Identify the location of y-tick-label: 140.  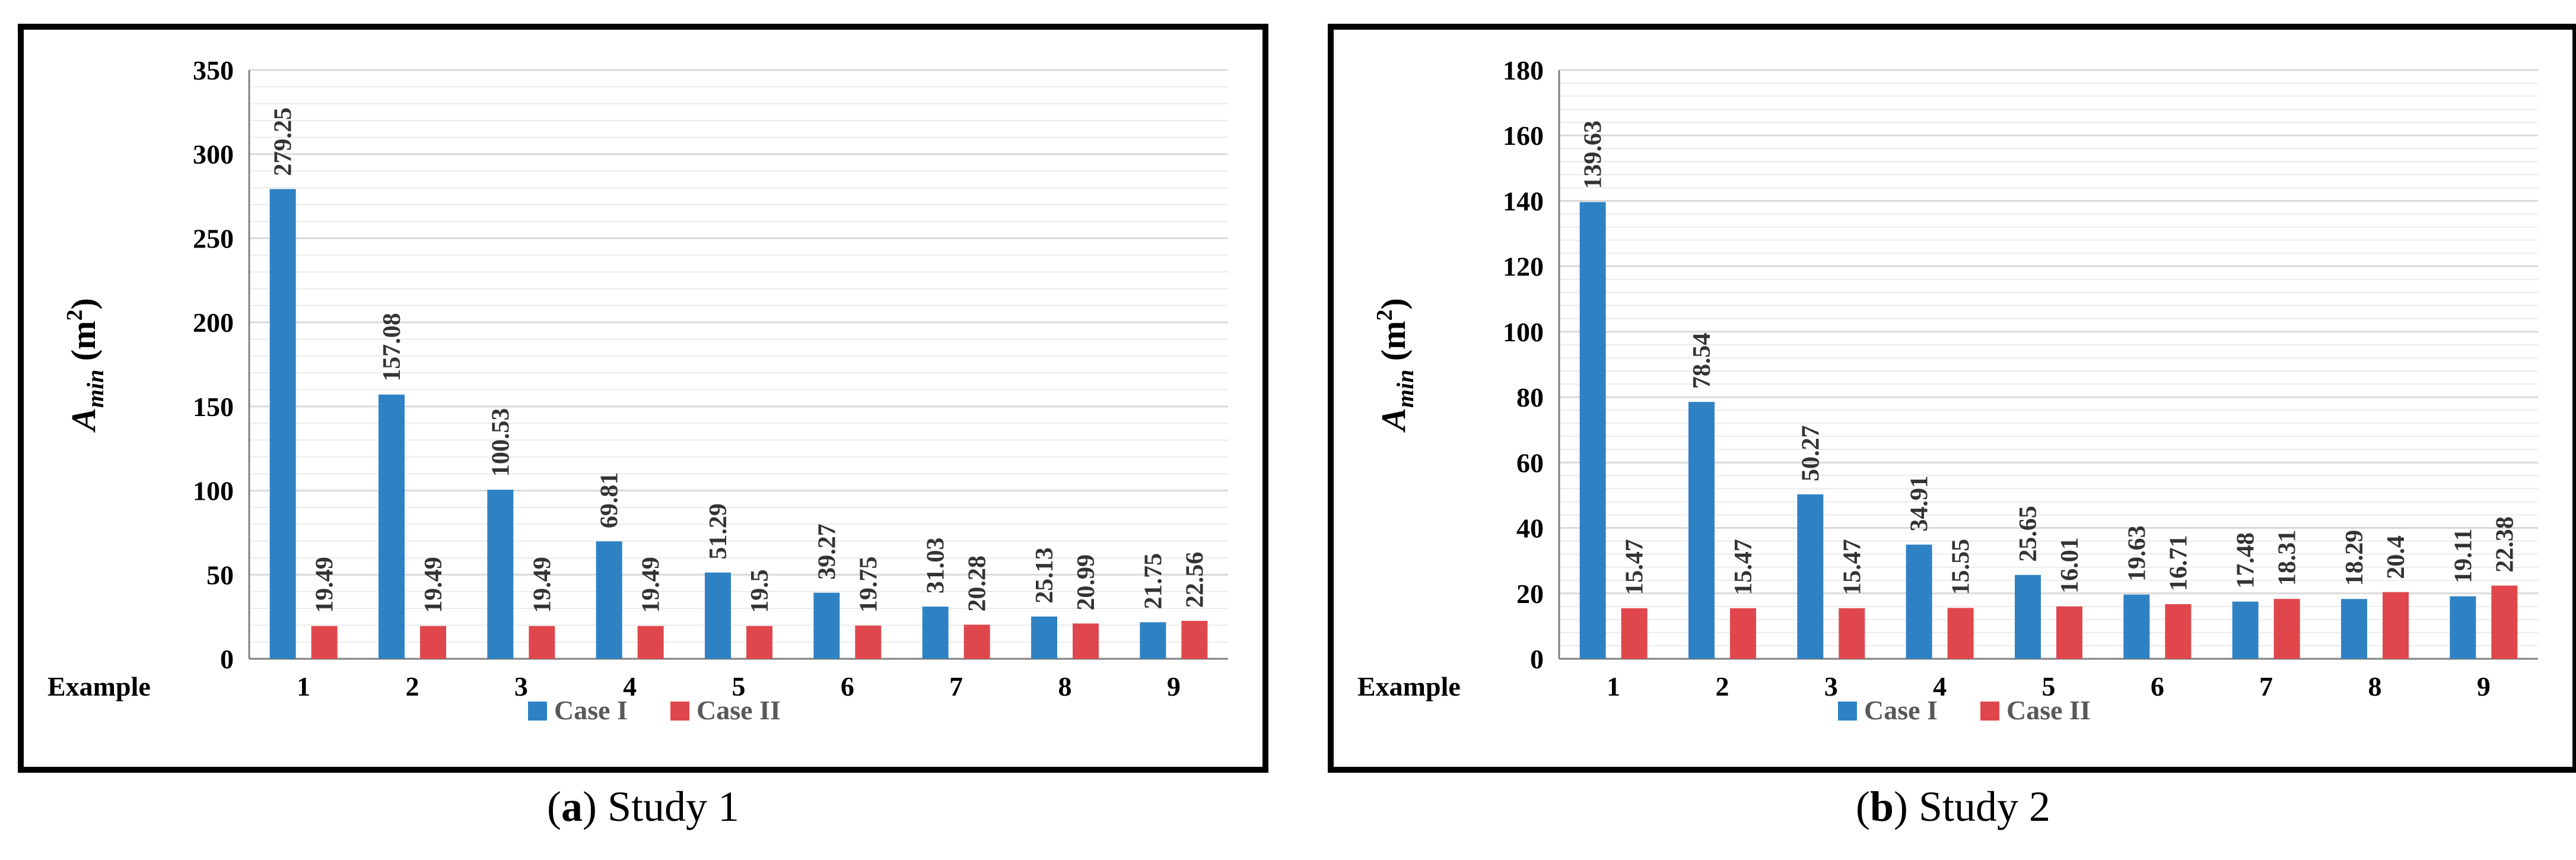
(1523, 201).